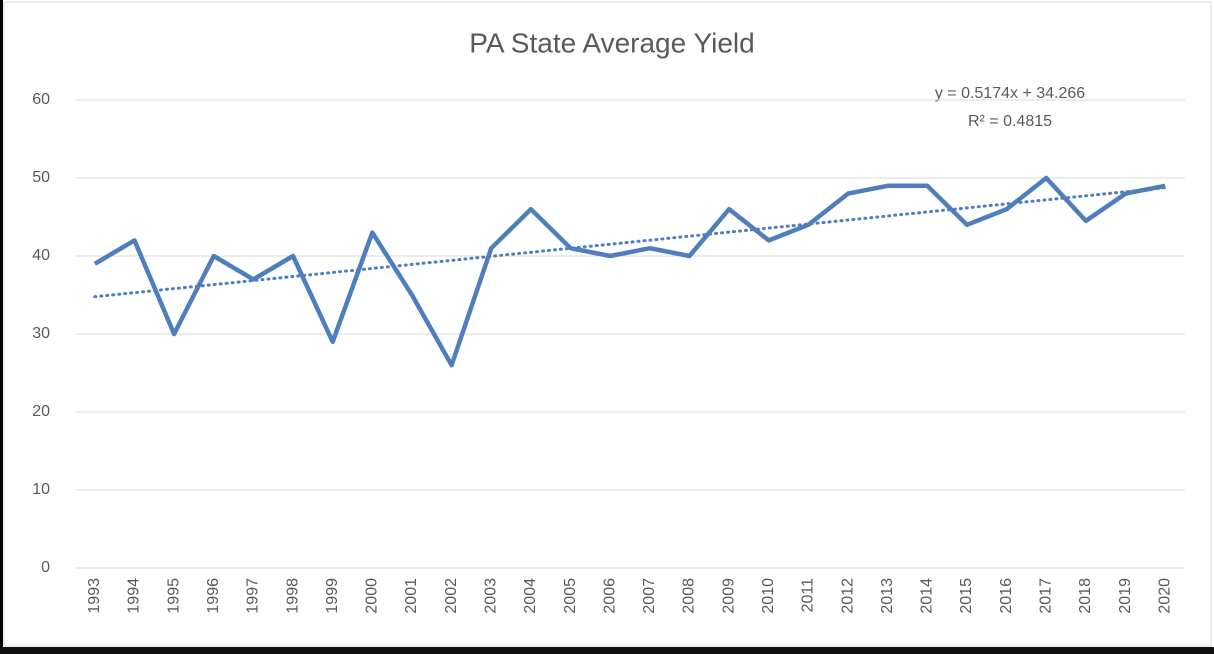  I want to click on x-tick-label: 2004, so click(530, 596).